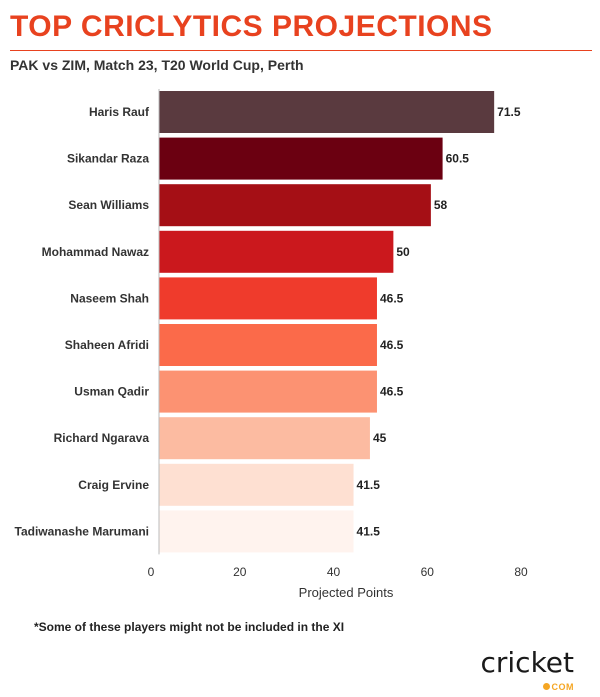  Describe the element at coordinates (268, 345) in the screenshot. I see `bar-shaheen-afridi` at that location.